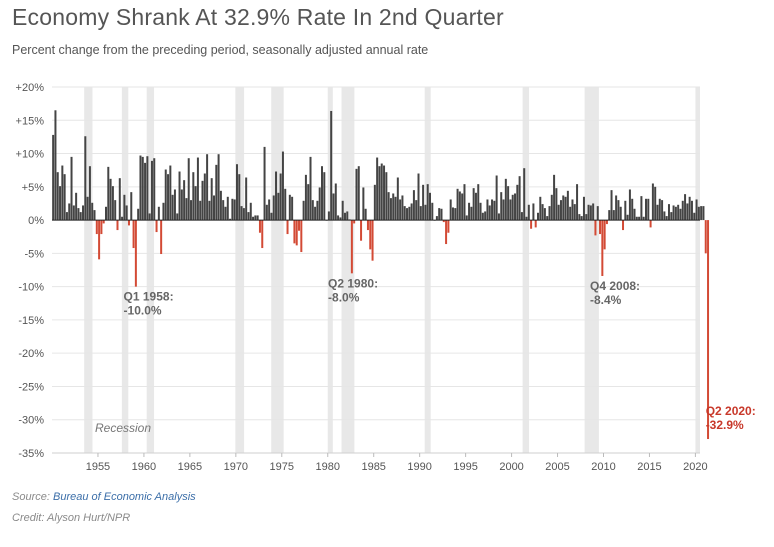 The width and height of the screenshot is (774, 547). Describe the element at coordinates (149, 297) in the screenshot. I see `annotation-quarter: Q1 1958:` at that location.